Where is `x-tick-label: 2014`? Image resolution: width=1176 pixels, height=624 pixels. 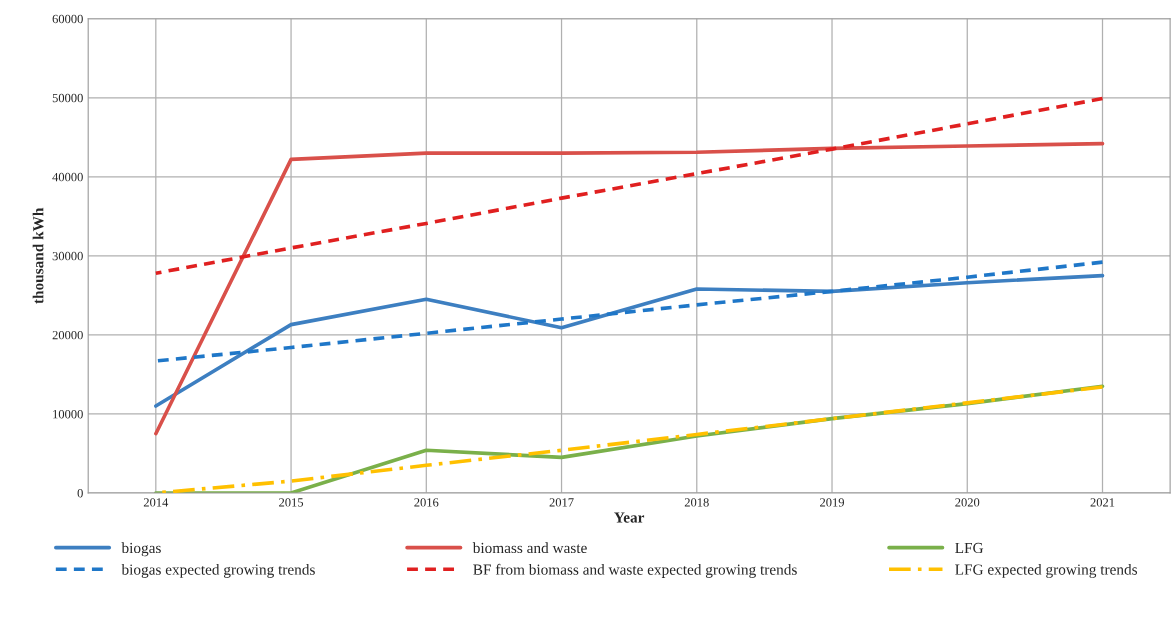 x-tick-label: 2014 is located at coordinates (156, 502).